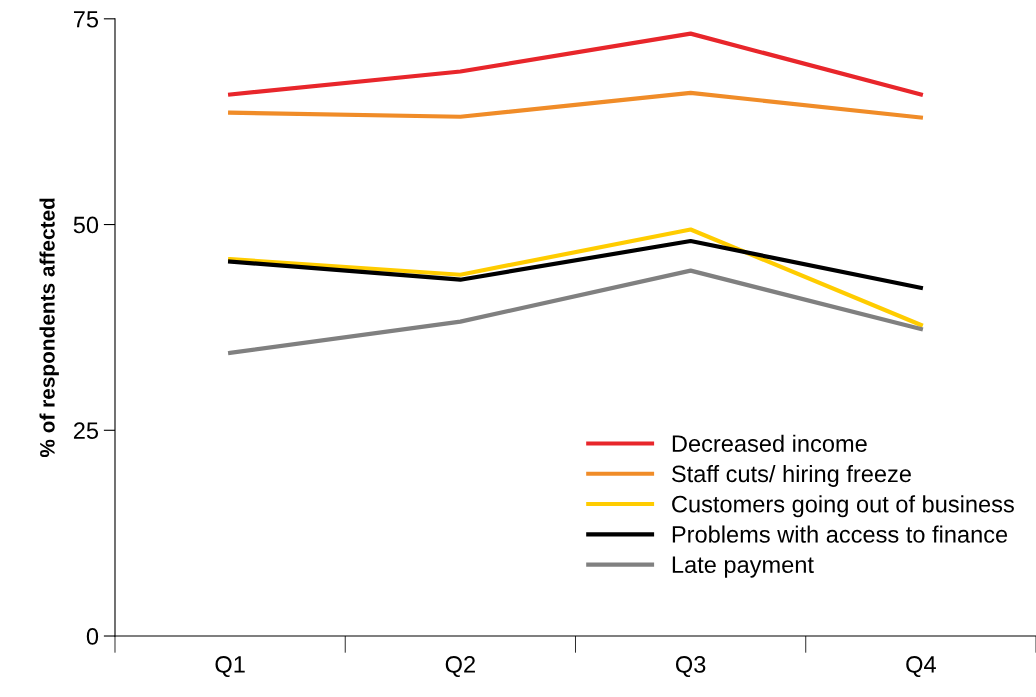 The width and height of the screenshot is (1036, 697). What do you see at coordinates (843, 506) in the screenshot?
I see `legend-label: Customers going out of business` at bounding box center [843, 506].